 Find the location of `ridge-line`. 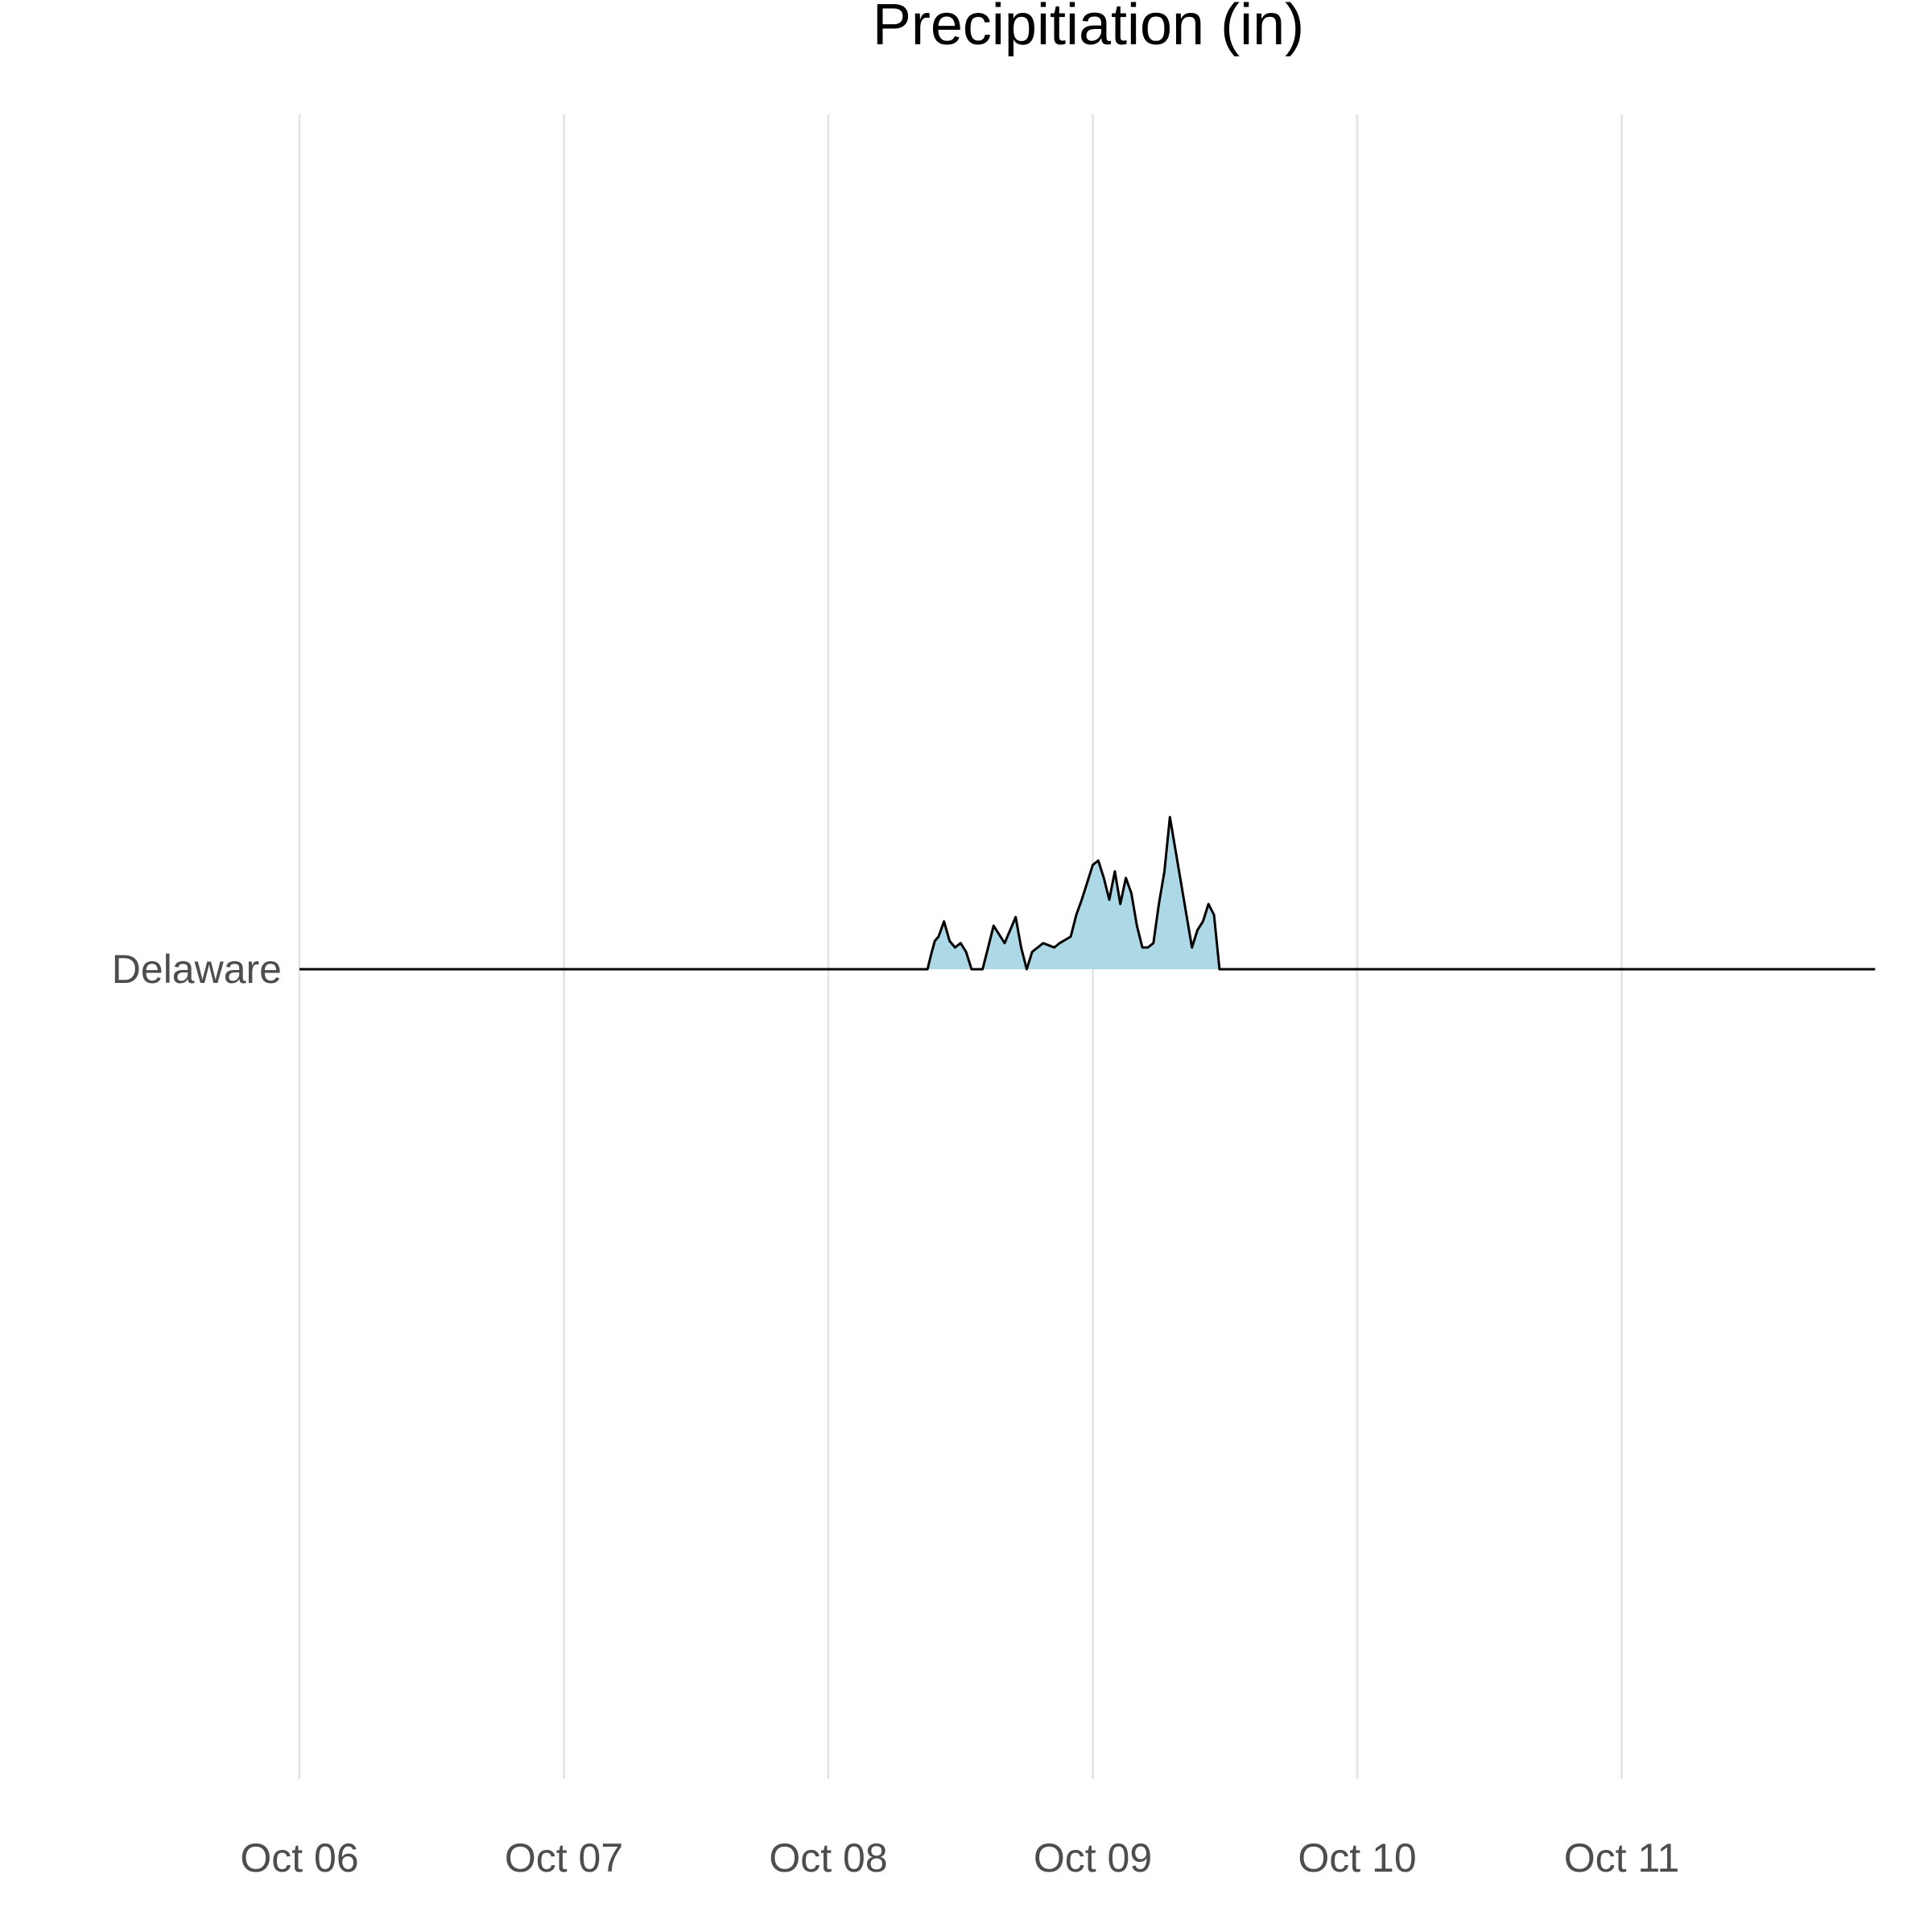

ridge-line is located at coordinates (1087, 893).